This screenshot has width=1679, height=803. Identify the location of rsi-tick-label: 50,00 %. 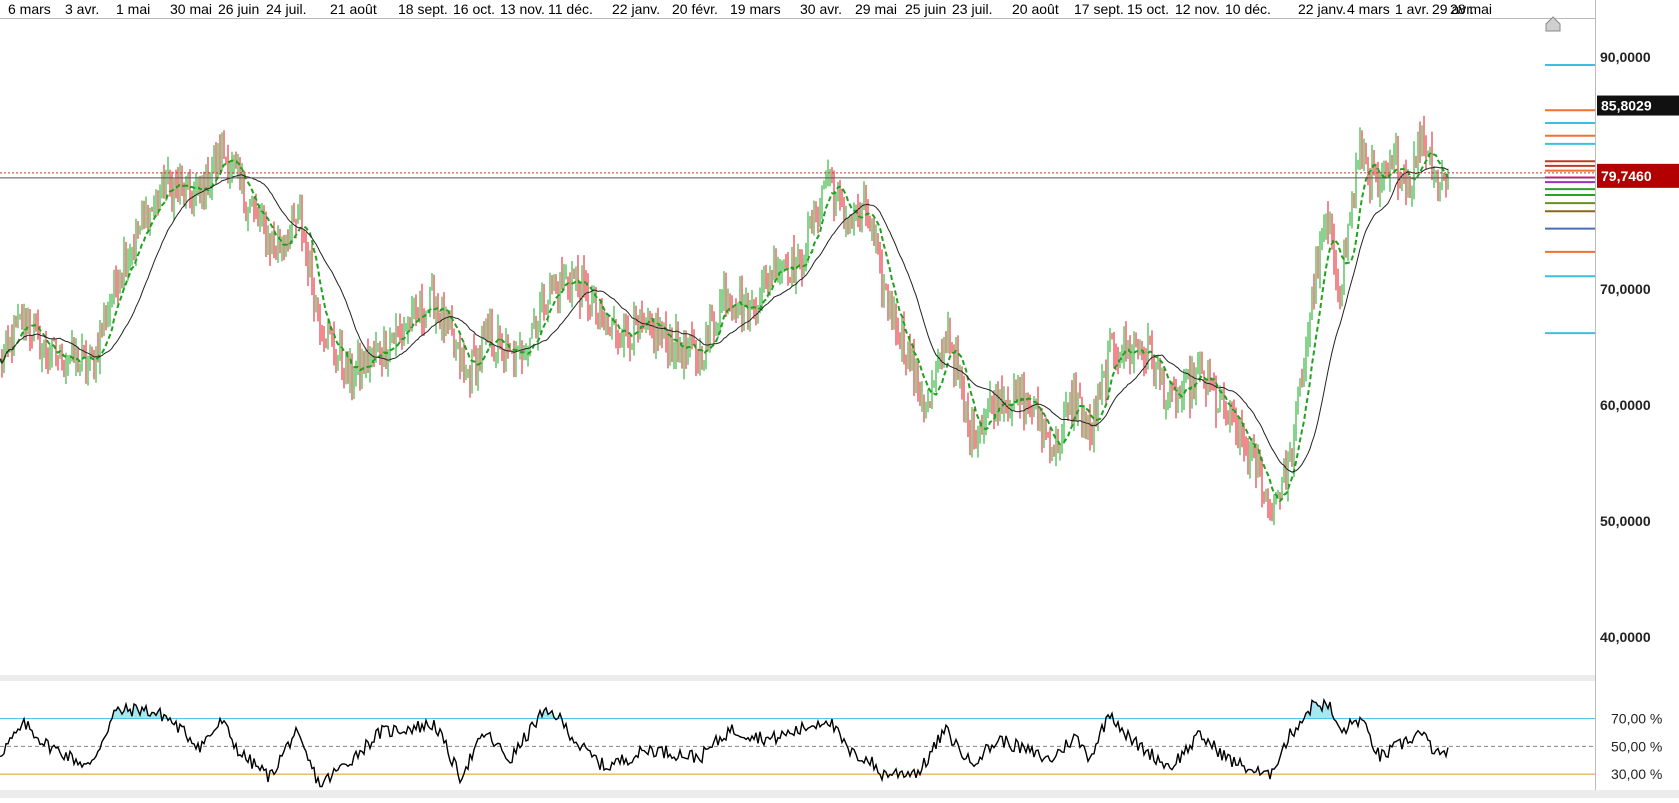
(1636, 746).